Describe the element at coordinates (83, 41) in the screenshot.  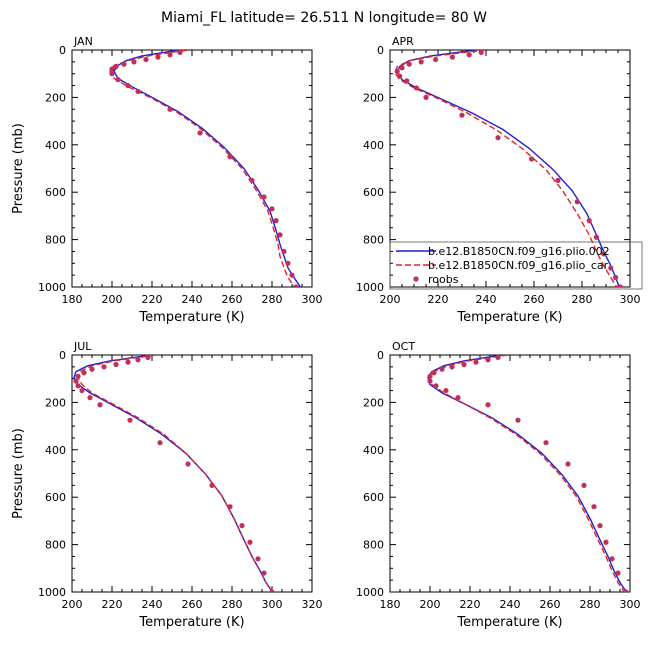
I see `panel-label: JAN` at that location.